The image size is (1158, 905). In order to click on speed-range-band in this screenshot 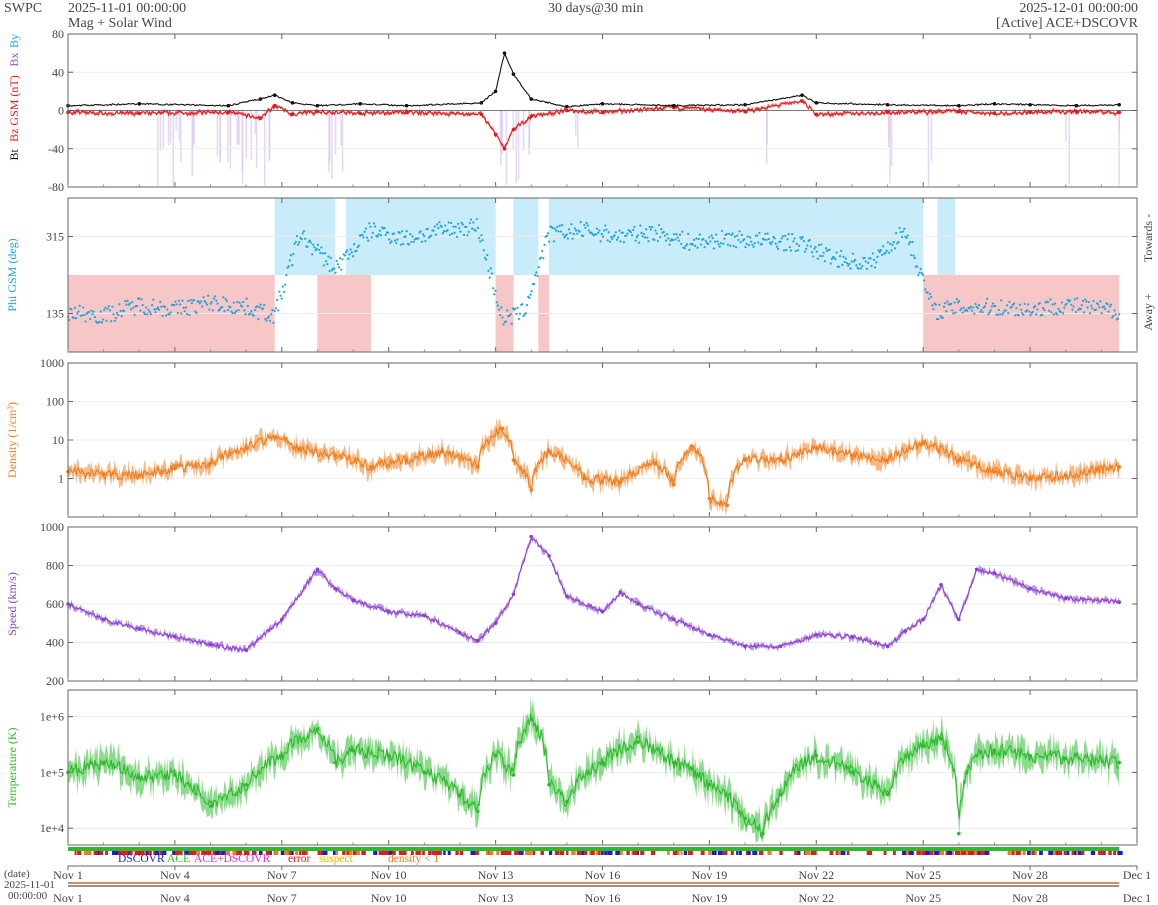, I will do `click(594, 594)`.